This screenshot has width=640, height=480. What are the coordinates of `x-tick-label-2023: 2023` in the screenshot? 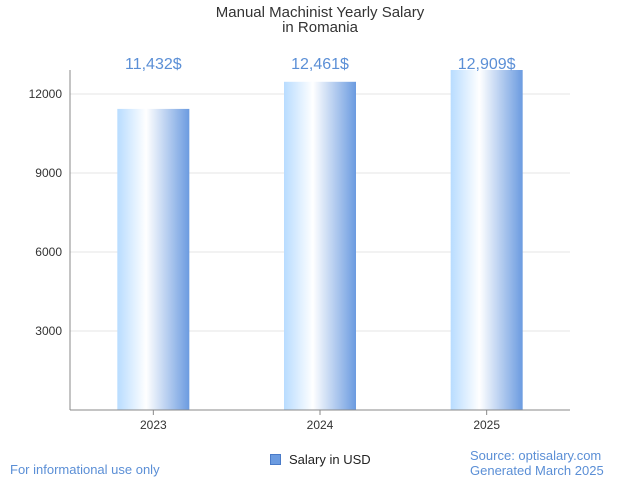 It's located at (153, 425).